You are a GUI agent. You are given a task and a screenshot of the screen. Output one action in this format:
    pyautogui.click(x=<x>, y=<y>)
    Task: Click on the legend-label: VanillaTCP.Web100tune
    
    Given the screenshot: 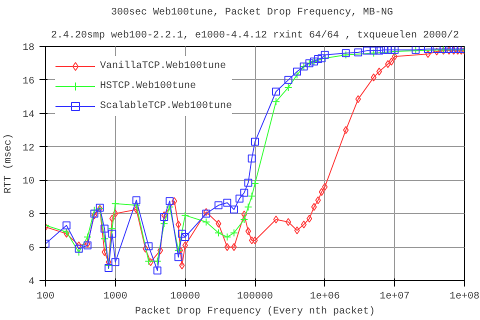 What is the action you would take?
    pyautogui.click(x=163, y=66)
    